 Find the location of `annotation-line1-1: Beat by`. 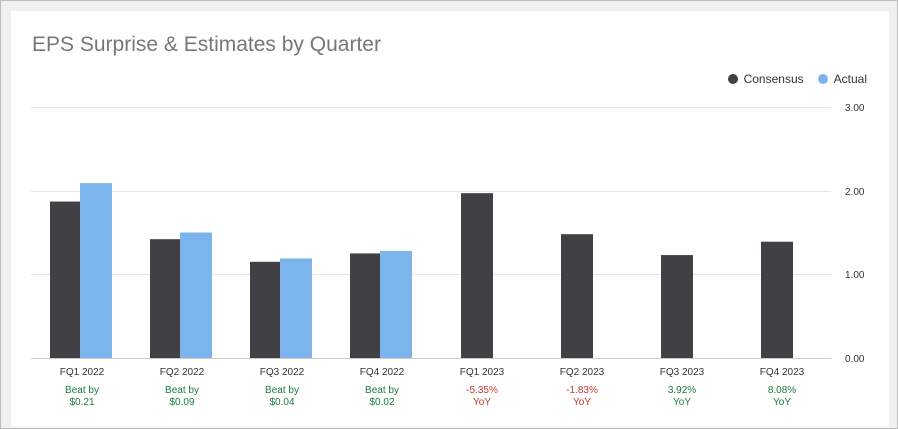

annotation-line1-1: Beat by is located at coordinates (182, 390).